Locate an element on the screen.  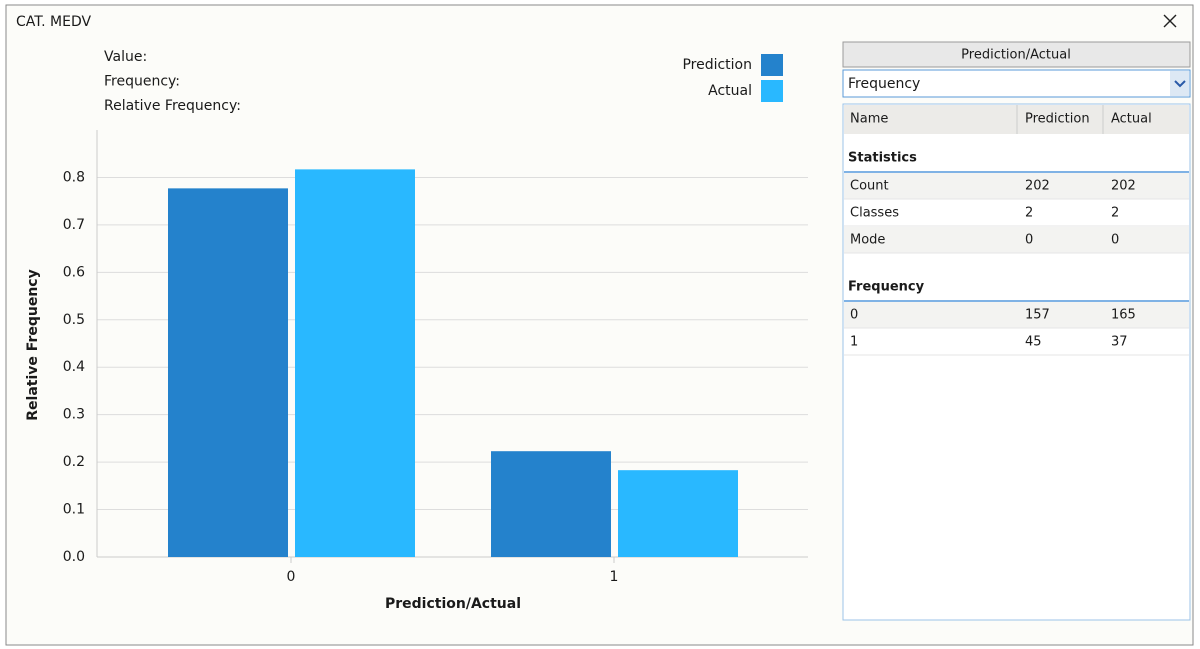
column-header: Name is located at coordinates (869, 119).